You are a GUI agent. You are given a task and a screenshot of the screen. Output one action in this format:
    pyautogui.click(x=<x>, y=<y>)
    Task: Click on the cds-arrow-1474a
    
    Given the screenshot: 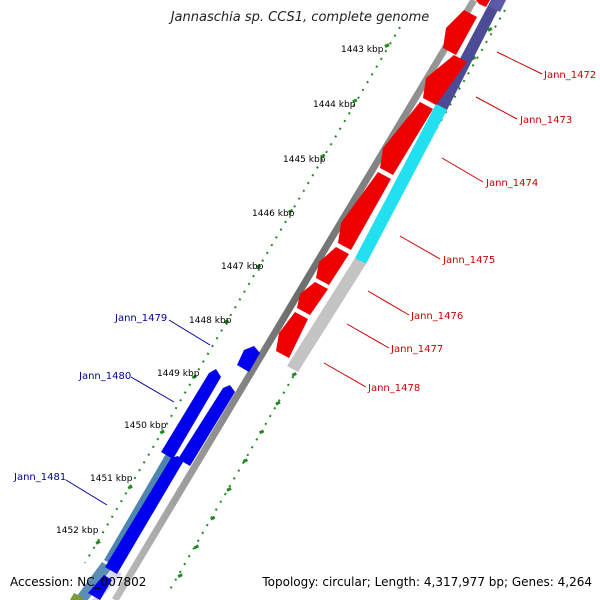 What is the action you would take?
    pyautogui.click(x=445, y=80)
    